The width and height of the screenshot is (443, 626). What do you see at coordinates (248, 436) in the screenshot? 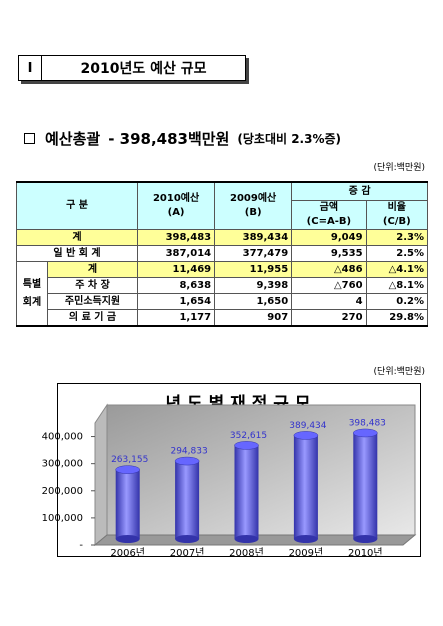
I see `value-label: 352,615` at bounding box center [248, 436].